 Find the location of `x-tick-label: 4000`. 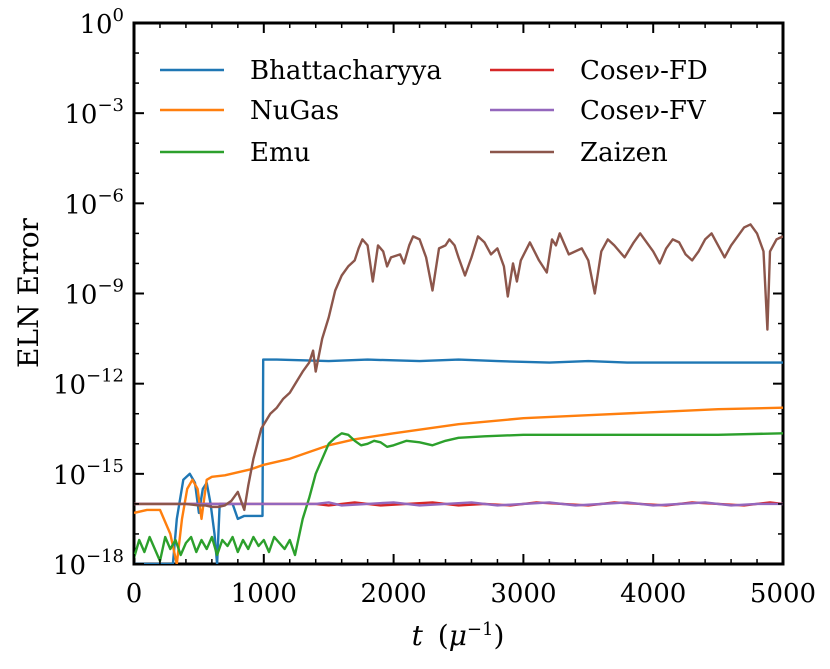

x-tick-label: 4000 is located at coordinates (653, 594).